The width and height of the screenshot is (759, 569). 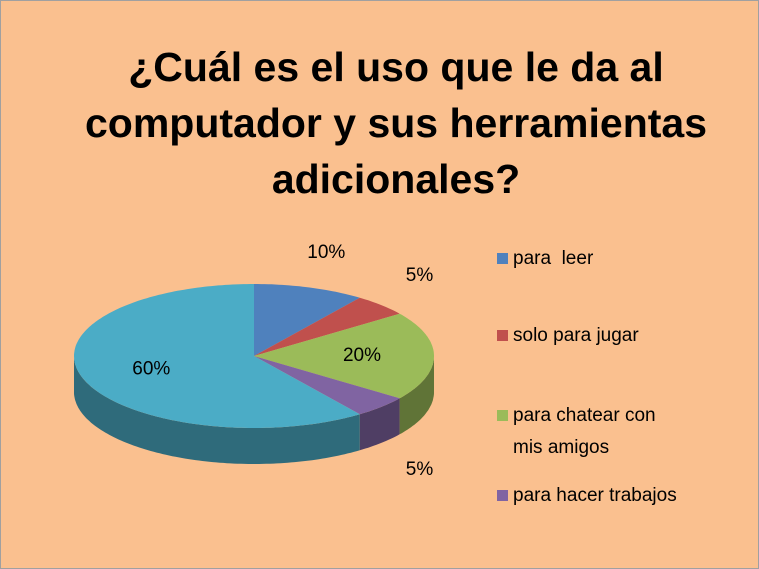 What do you see at coordinates (151, 368) in the screenshot?
I see `data-label: 60%` at bounding box center [151, 368].